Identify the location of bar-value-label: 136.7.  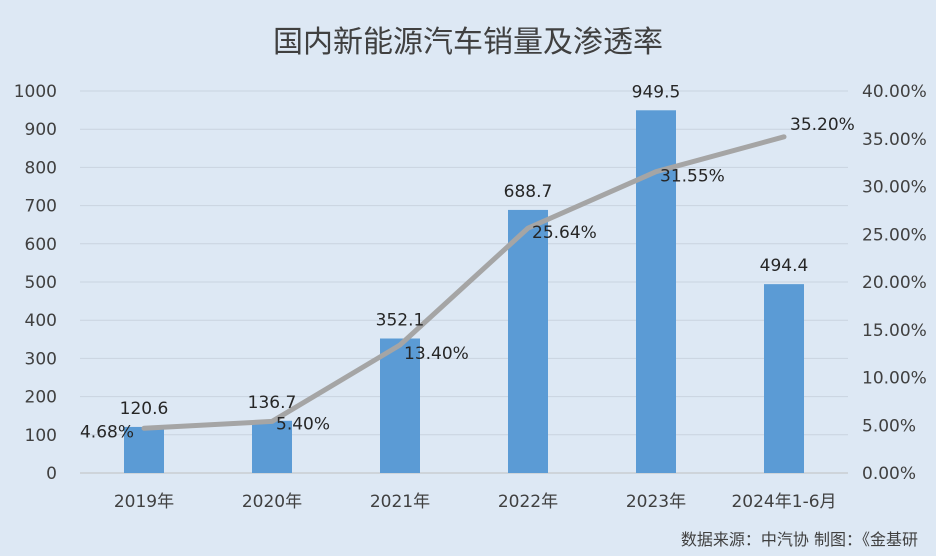
(272, 403).